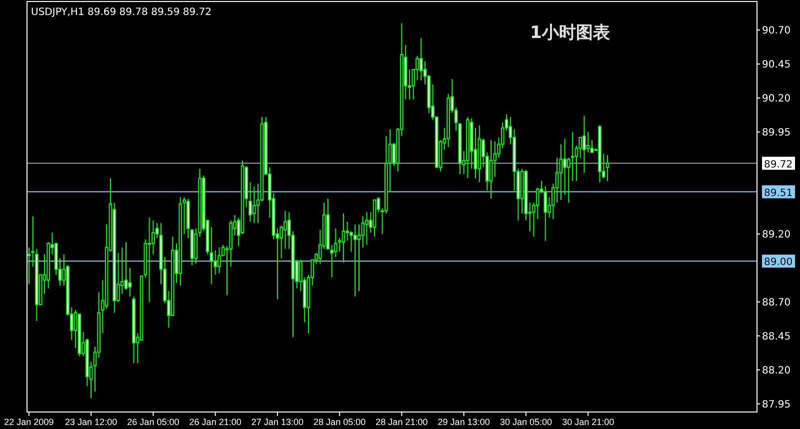 This screenshot has width=800, height=429. Describe the element at coordinates (29, 422) in the screenshot. I see `x-tick-label: 22 Jan 2009` at that location.